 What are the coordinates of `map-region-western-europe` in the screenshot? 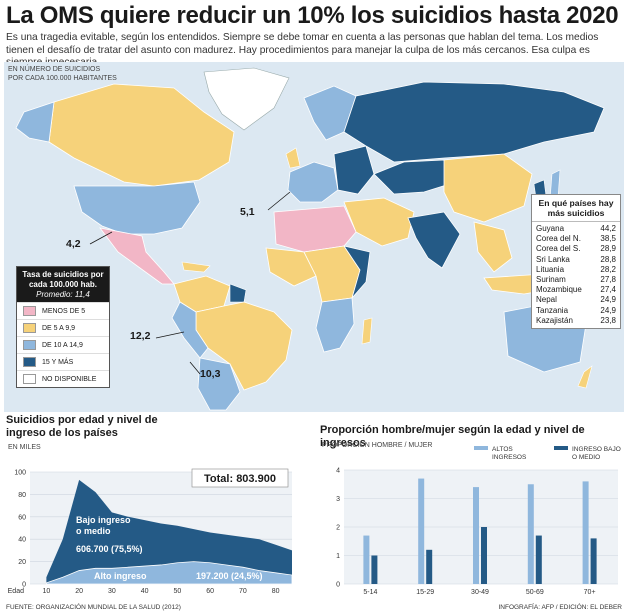 It's located at (313, 182).